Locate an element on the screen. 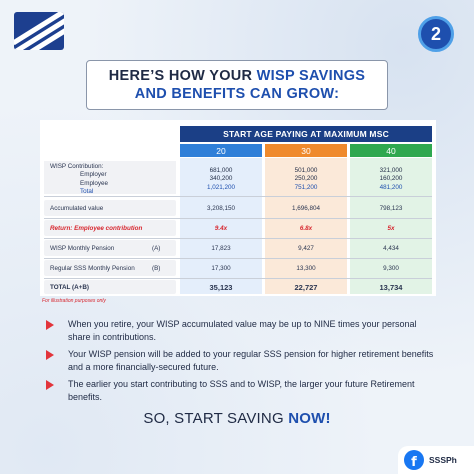  wisp-pension-40: 4,434 is located at coordinates (391, 248).